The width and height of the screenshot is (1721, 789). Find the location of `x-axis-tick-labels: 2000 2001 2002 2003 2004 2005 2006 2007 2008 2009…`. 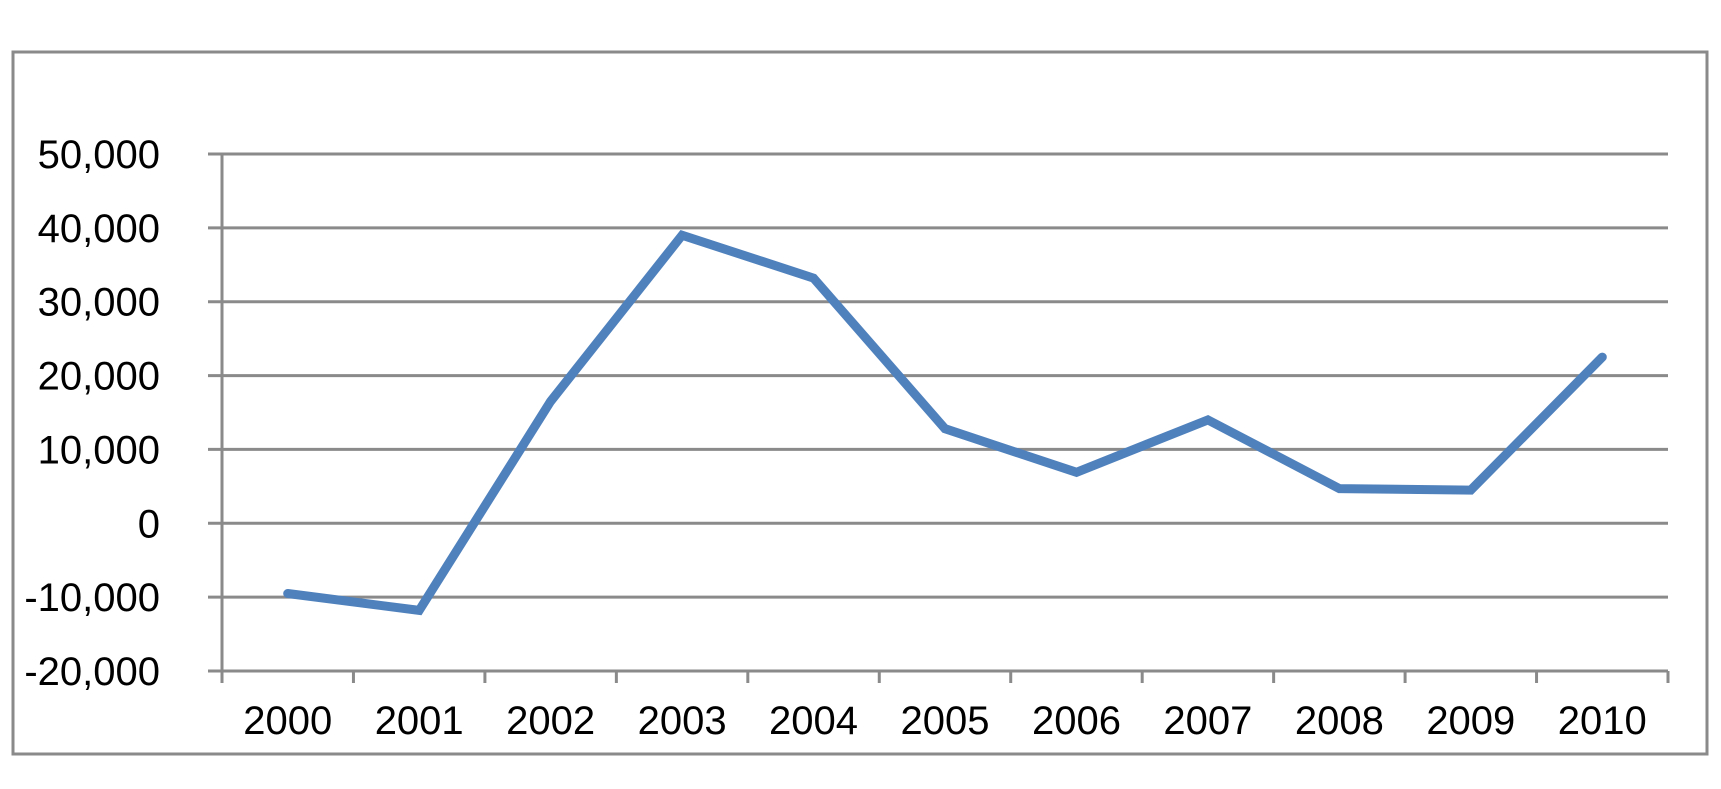

x-axis-tick-labels: 2000 2001 2002 2003 2004 2005 2006 2007 2008 2009… is located at coordinates (945, 721).